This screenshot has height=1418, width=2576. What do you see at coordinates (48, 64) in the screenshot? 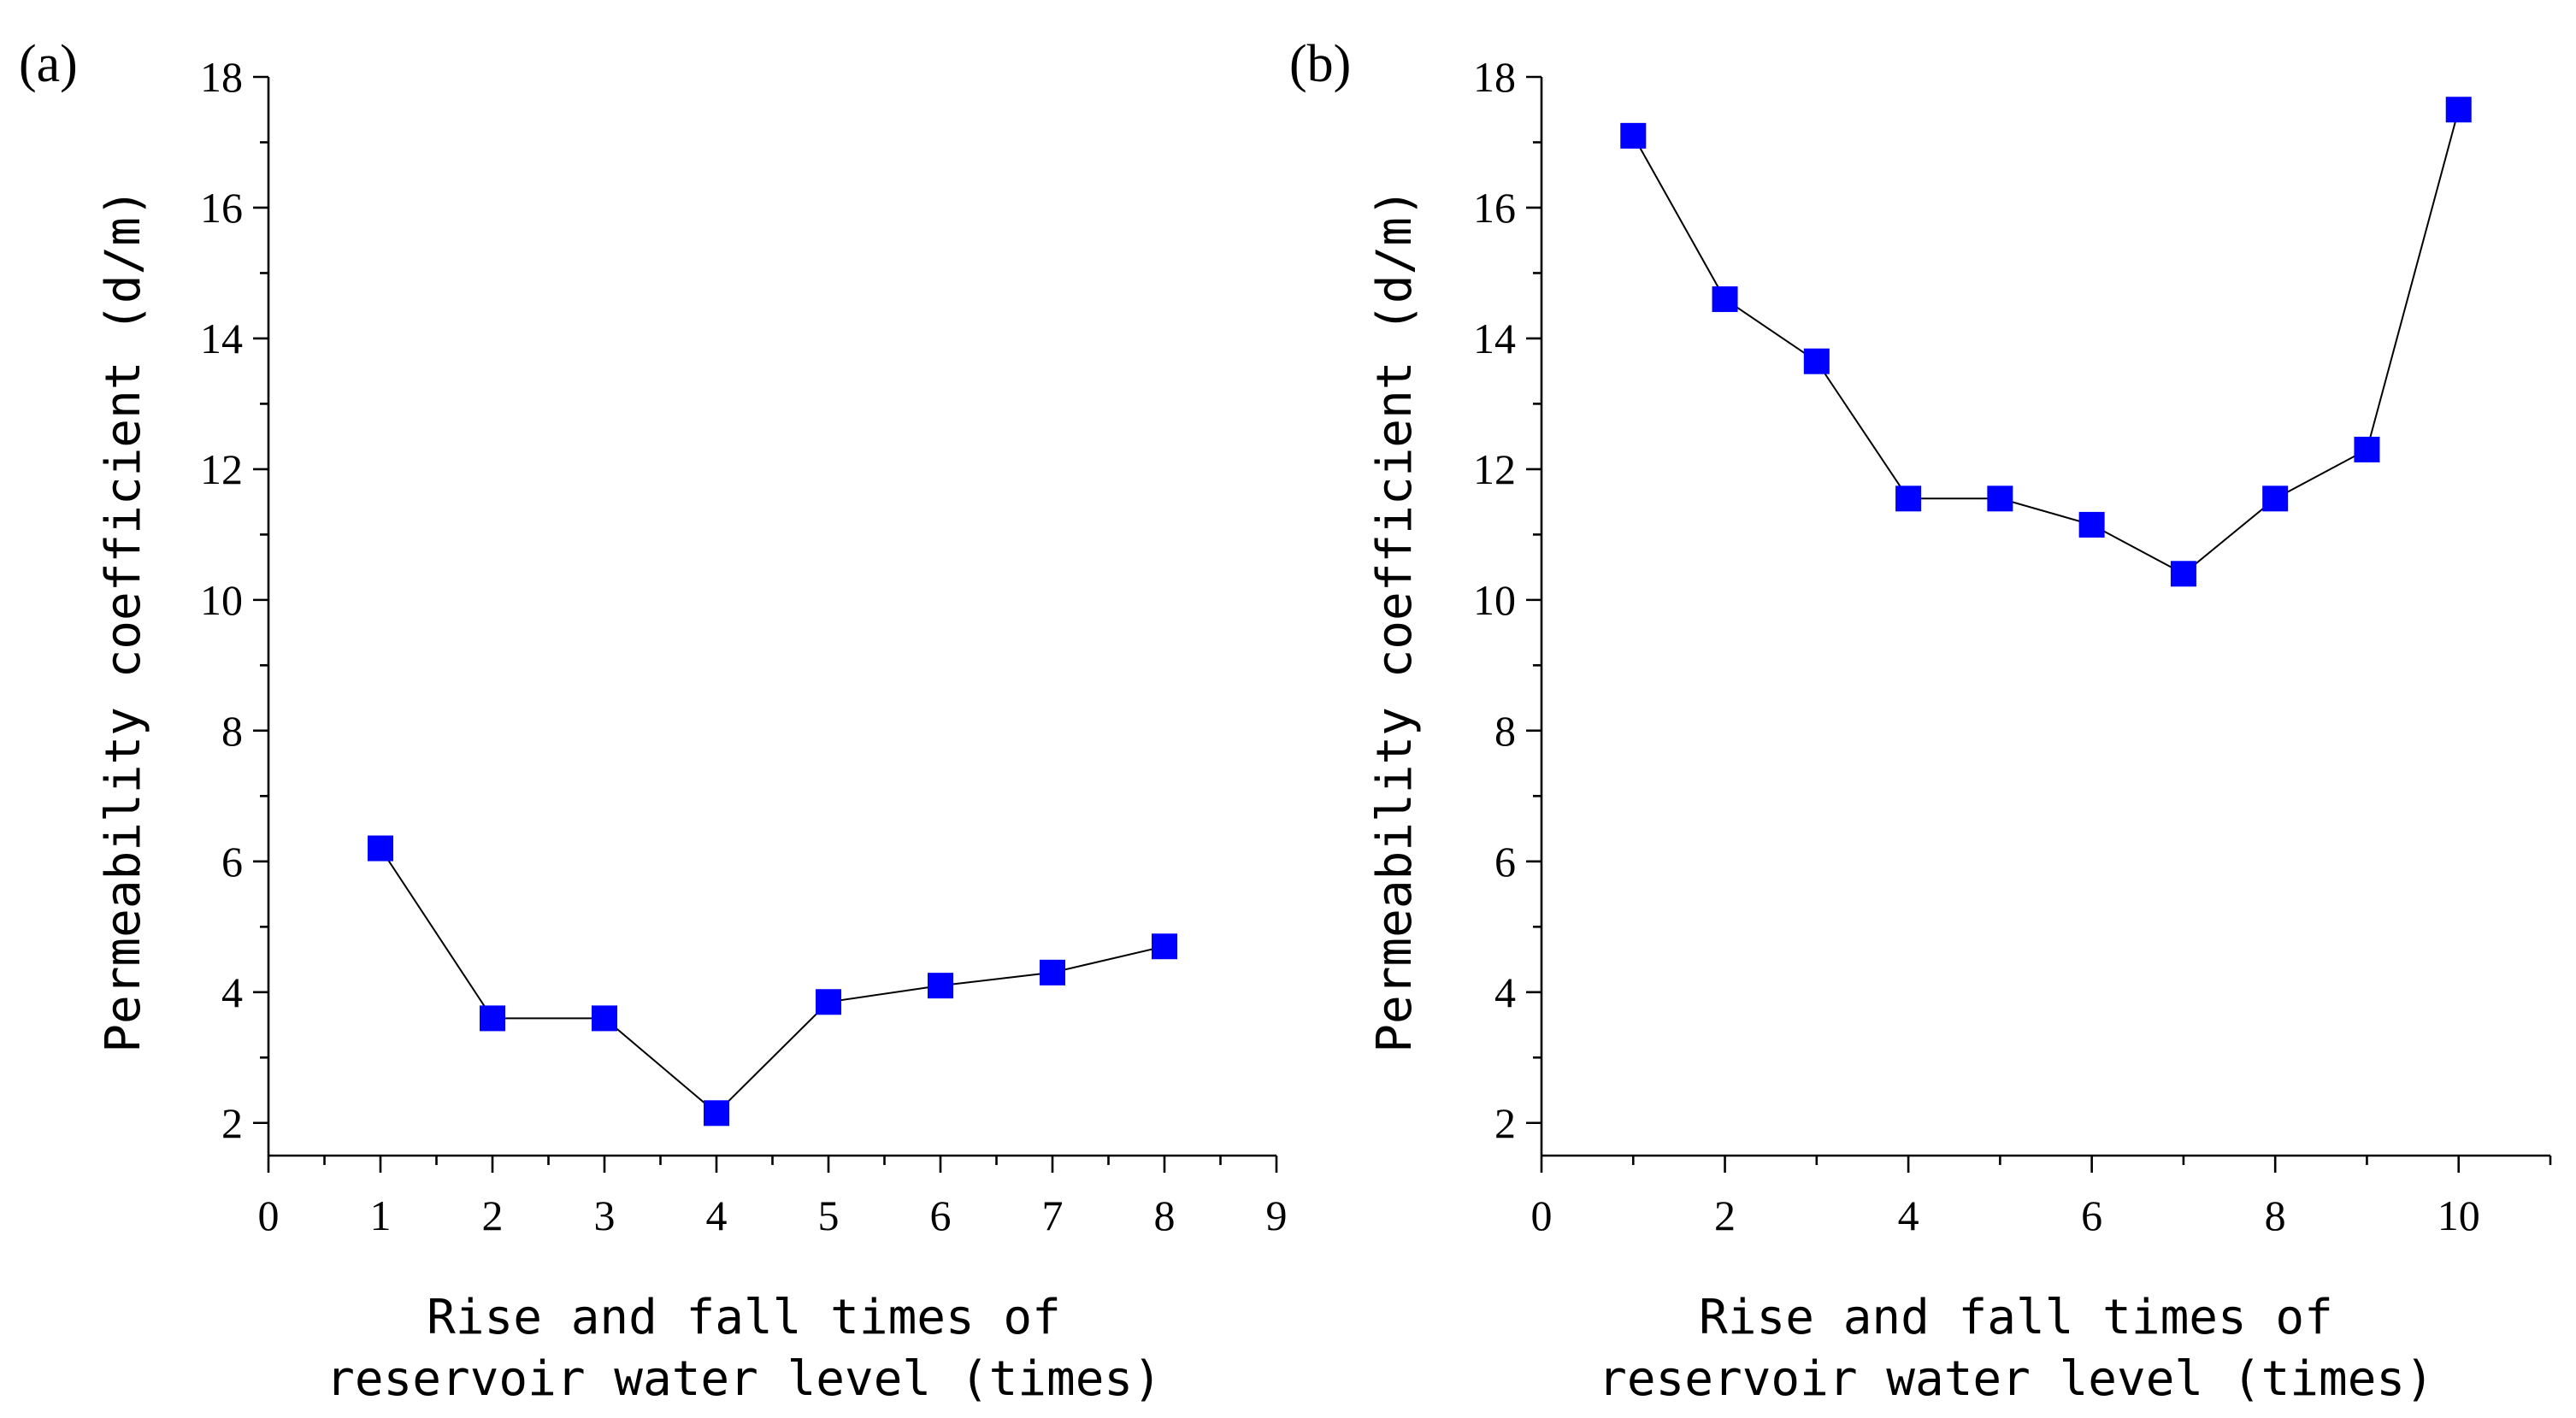
I see `panel-label: (a)` at bounding box center [48, 64].